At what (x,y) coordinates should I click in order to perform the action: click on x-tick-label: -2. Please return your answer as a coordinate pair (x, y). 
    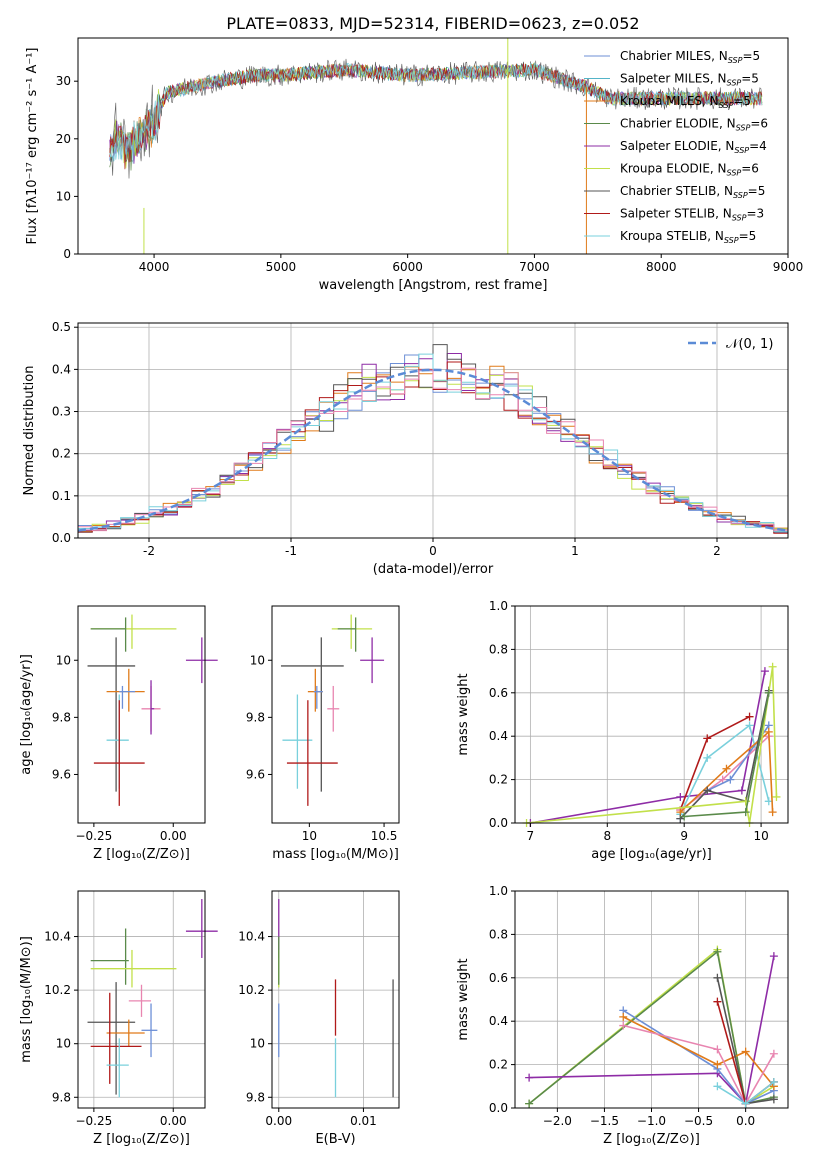
    Looking at the image, I should click on (149, 551).